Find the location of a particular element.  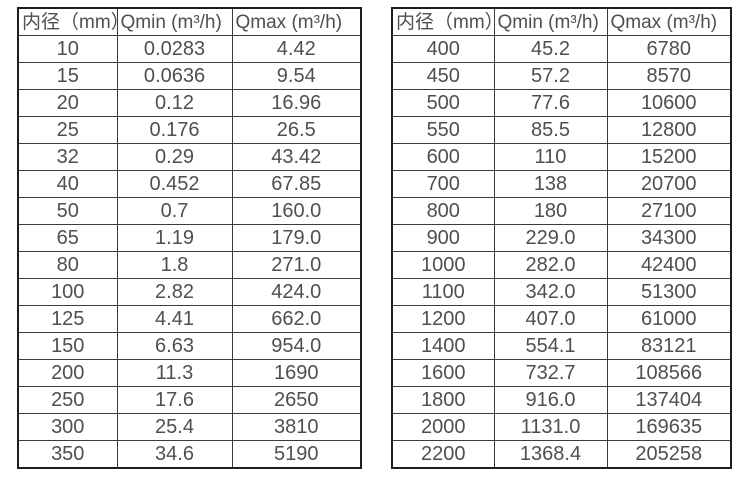

table-cell: 271.0 is located at coordinates (296, 265).